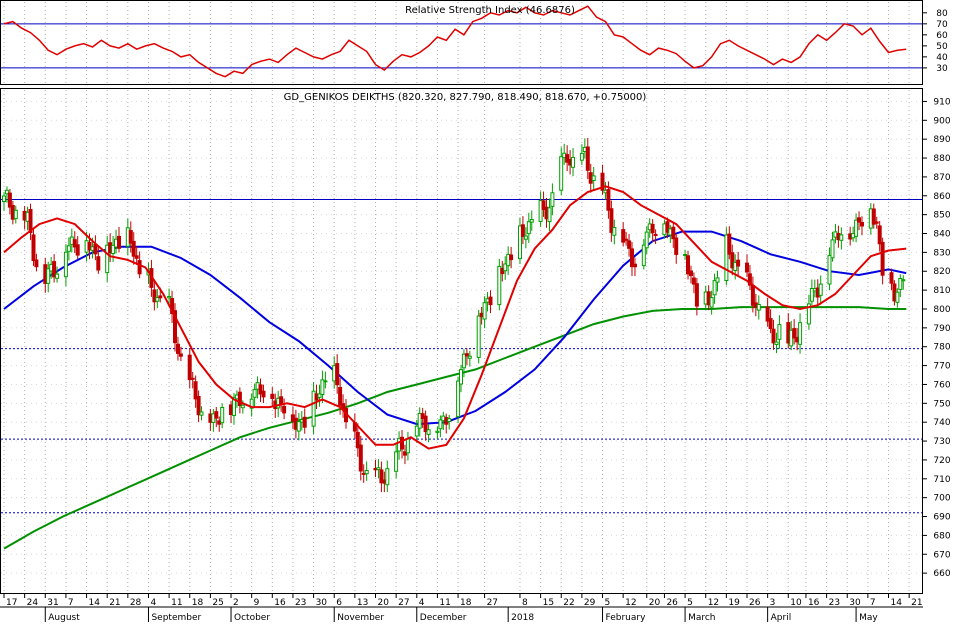 The image size is (957, 624). What do you see at coordinates (114, 603) in the screenshot?
I see `date-tick-label: 21` at bounding box center [114, 603].